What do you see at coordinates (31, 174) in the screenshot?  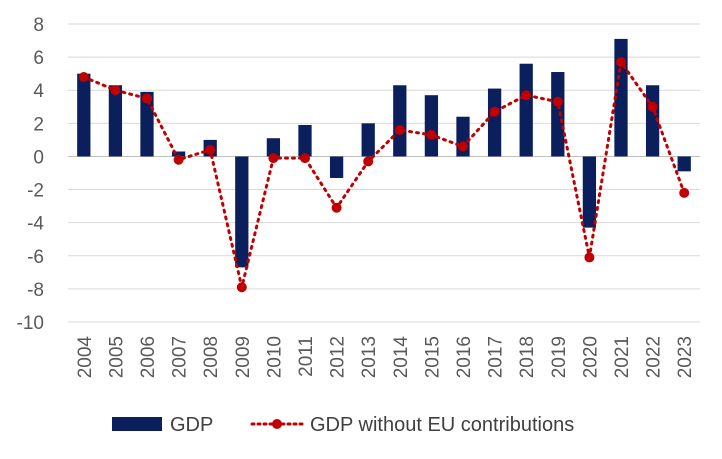 I see `y-axis-tick-labels: 8 6 4 2 0 -2 -4 -6 -8 -10` at bounding box center [31, 174].